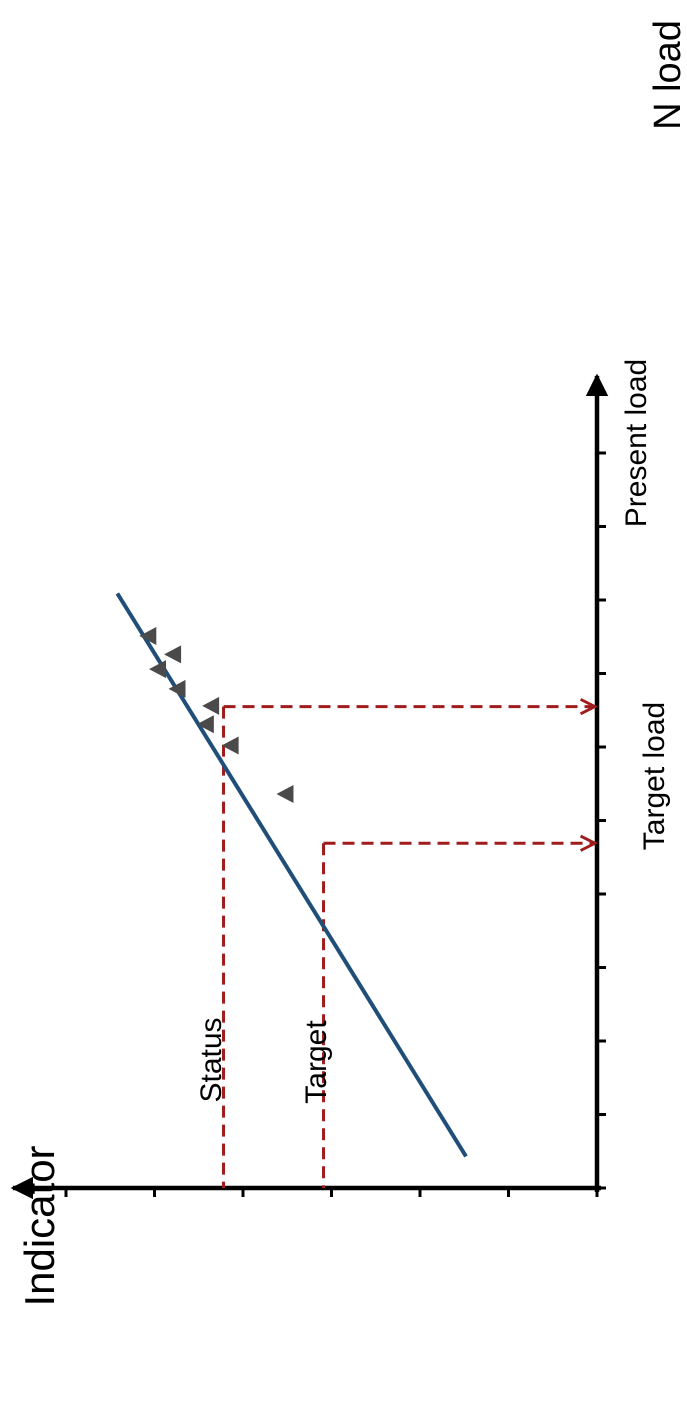 This screenshot has width=687, height=1416. Describe the element at coordinates (39, 1225) in the screenshot. I see `y-axis-label: Indicator` at that location.